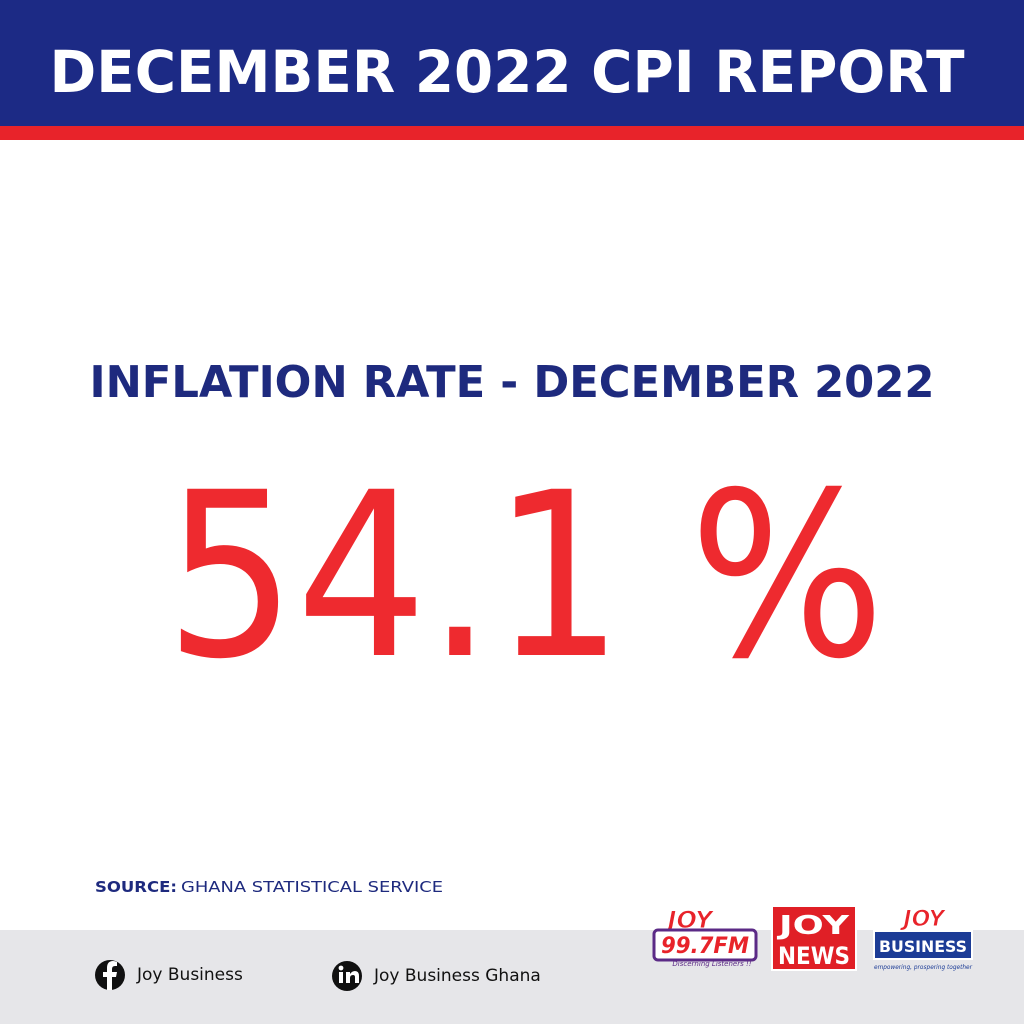 The width and height of the screenshot is (1024, 1024). I want to click on joy-news-logo: JOY NEWS, so click(814, 938).